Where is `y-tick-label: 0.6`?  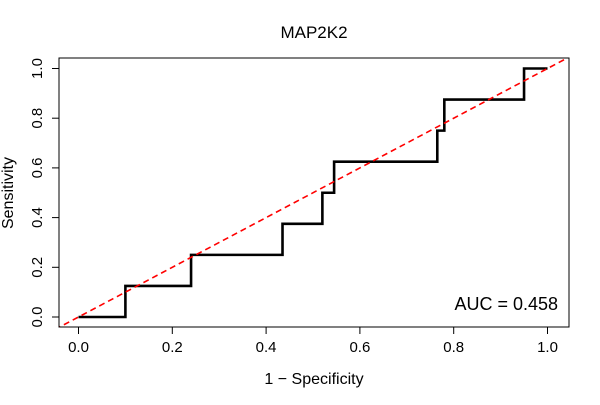 y-tick-label: 0.6 is located at coordinates (37, 167).